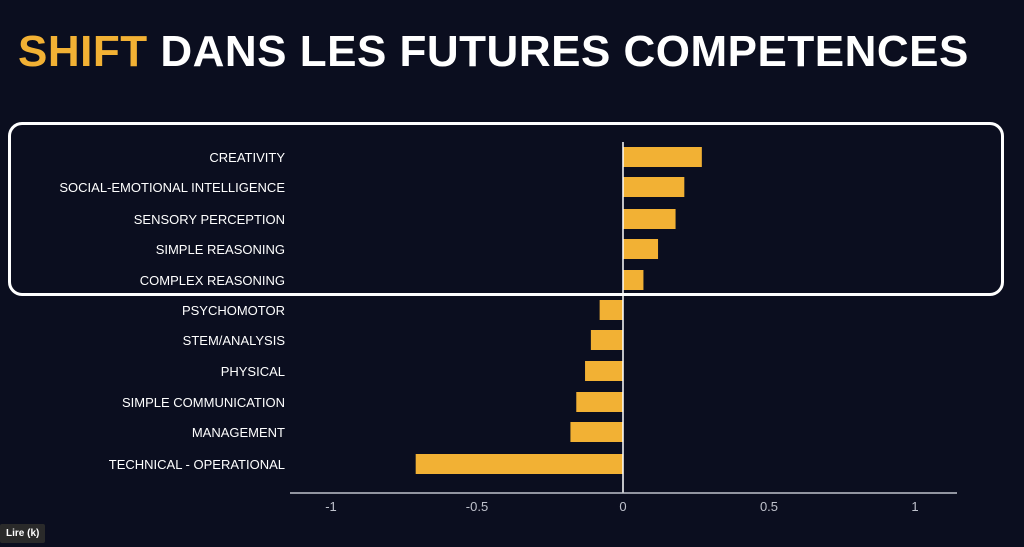 This screenshot has width=1024, height=547. Describe the element at coordinates (220, 249) in the screenshot. I see `category-label: SIMPLE REASONING` at that location.